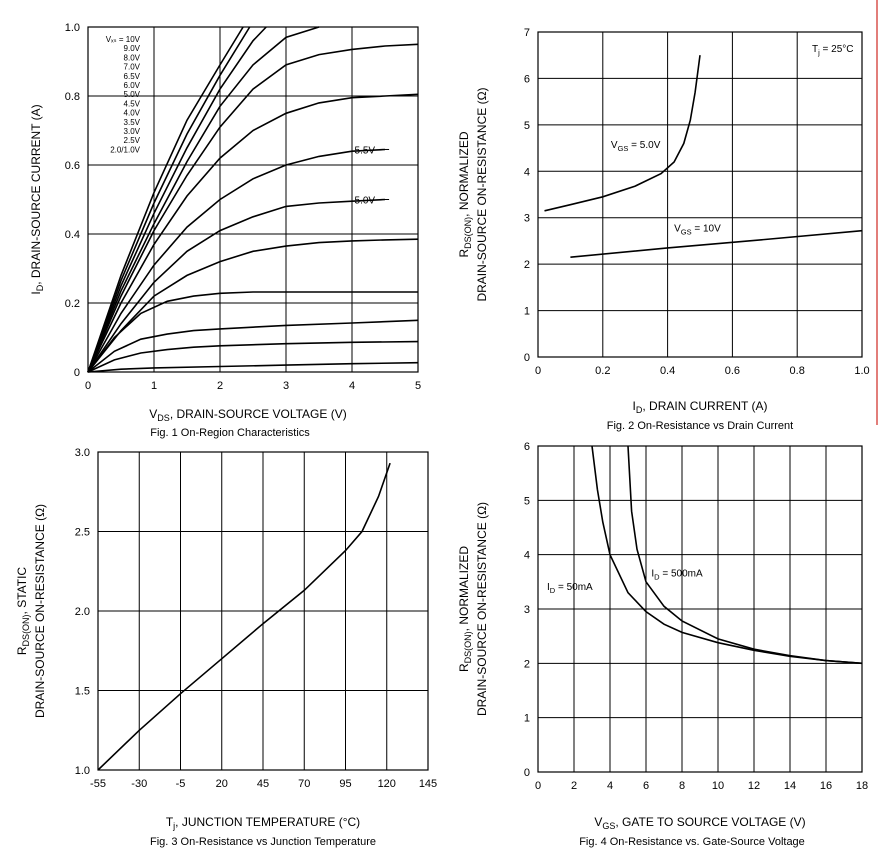 The image size is (880, 854). What do you see at coordinates (258, 414) in the screenshot?
I see `x-axis-title-rest: , DRAIN-SOURCE VOLTAGE (V)` at bounding box center [258, 414].